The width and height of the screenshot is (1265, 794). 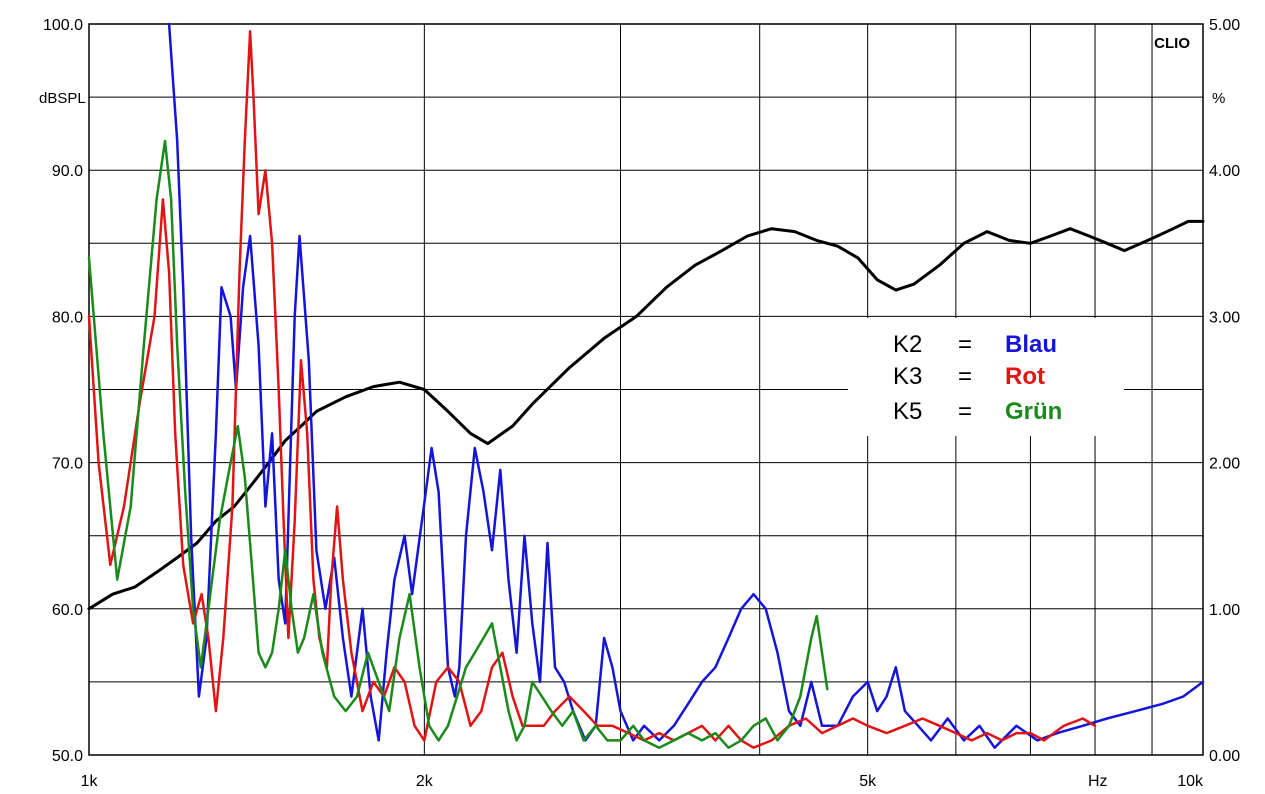 What do you see at coordinates (1218, 98) in the screenshot?
I see `right-axis-unit: %` at bounding box center [1218, 98].